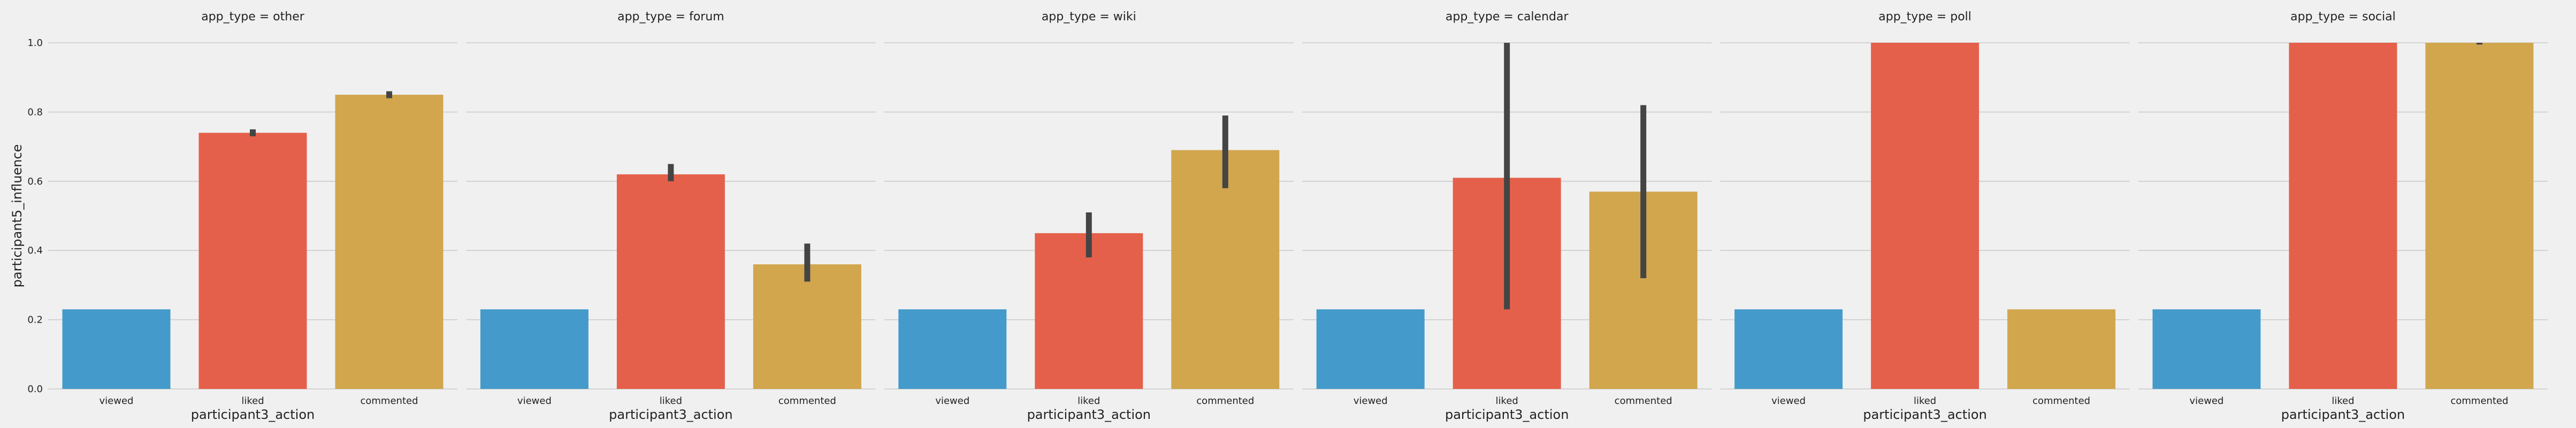 This screenshot has width=2576, height=428. What do you see at coordinates (1089, 17) in the screenshot?
I see `panel-title: app_type = wiki` at bounding box center [1089, 17].